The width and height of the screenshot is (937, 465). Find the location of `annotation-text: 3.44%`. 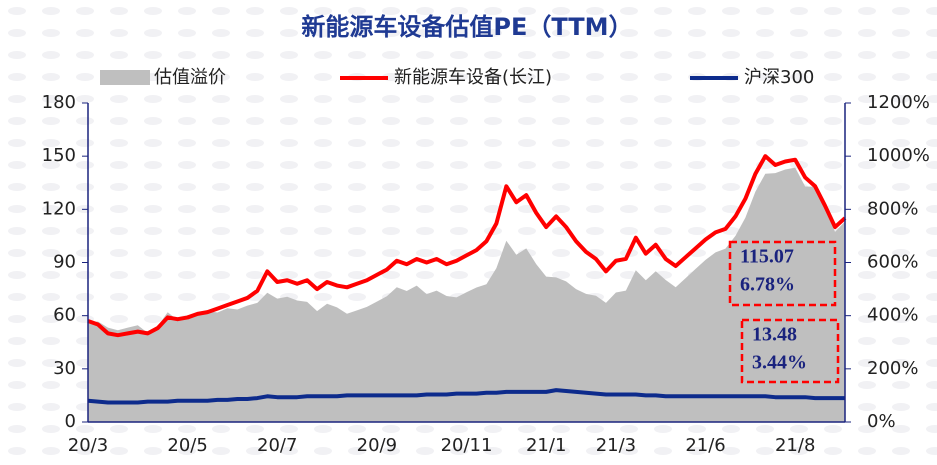

annotation-text: 3.44% is located at coordinates (779, 363).